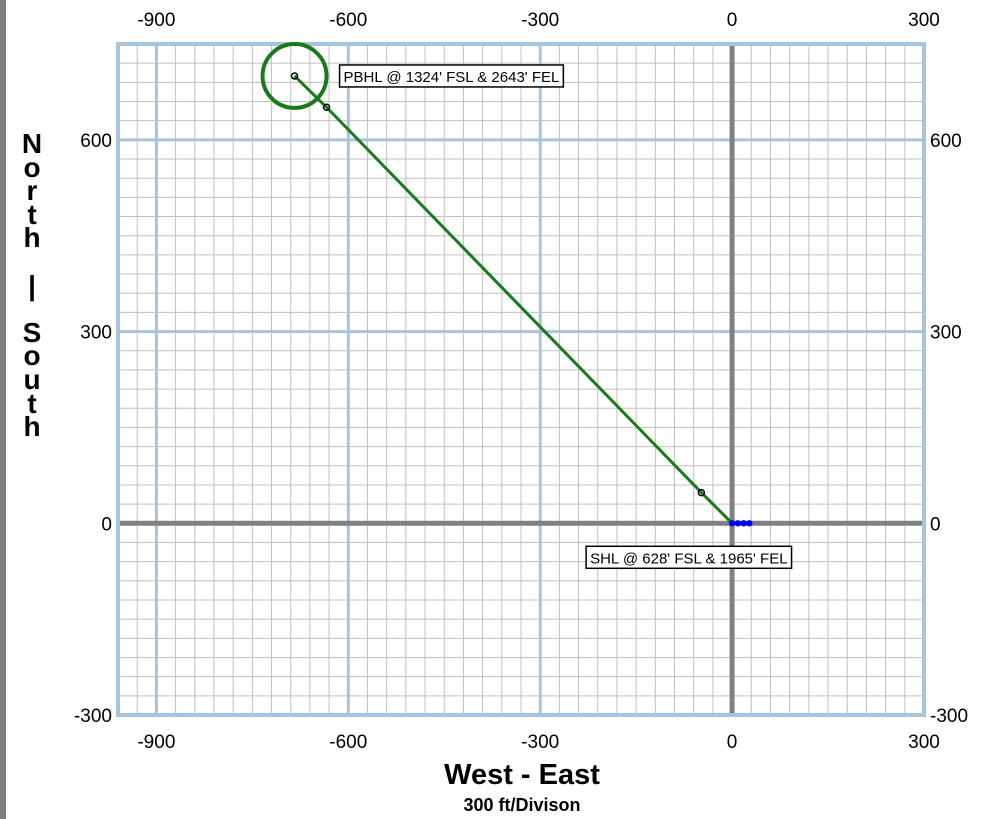 The height and width of the screenshot is (819, 994). Describe the element at coordinates (96, 141) in the screenshot. I see `y-tick-label-left: 600` at that location.